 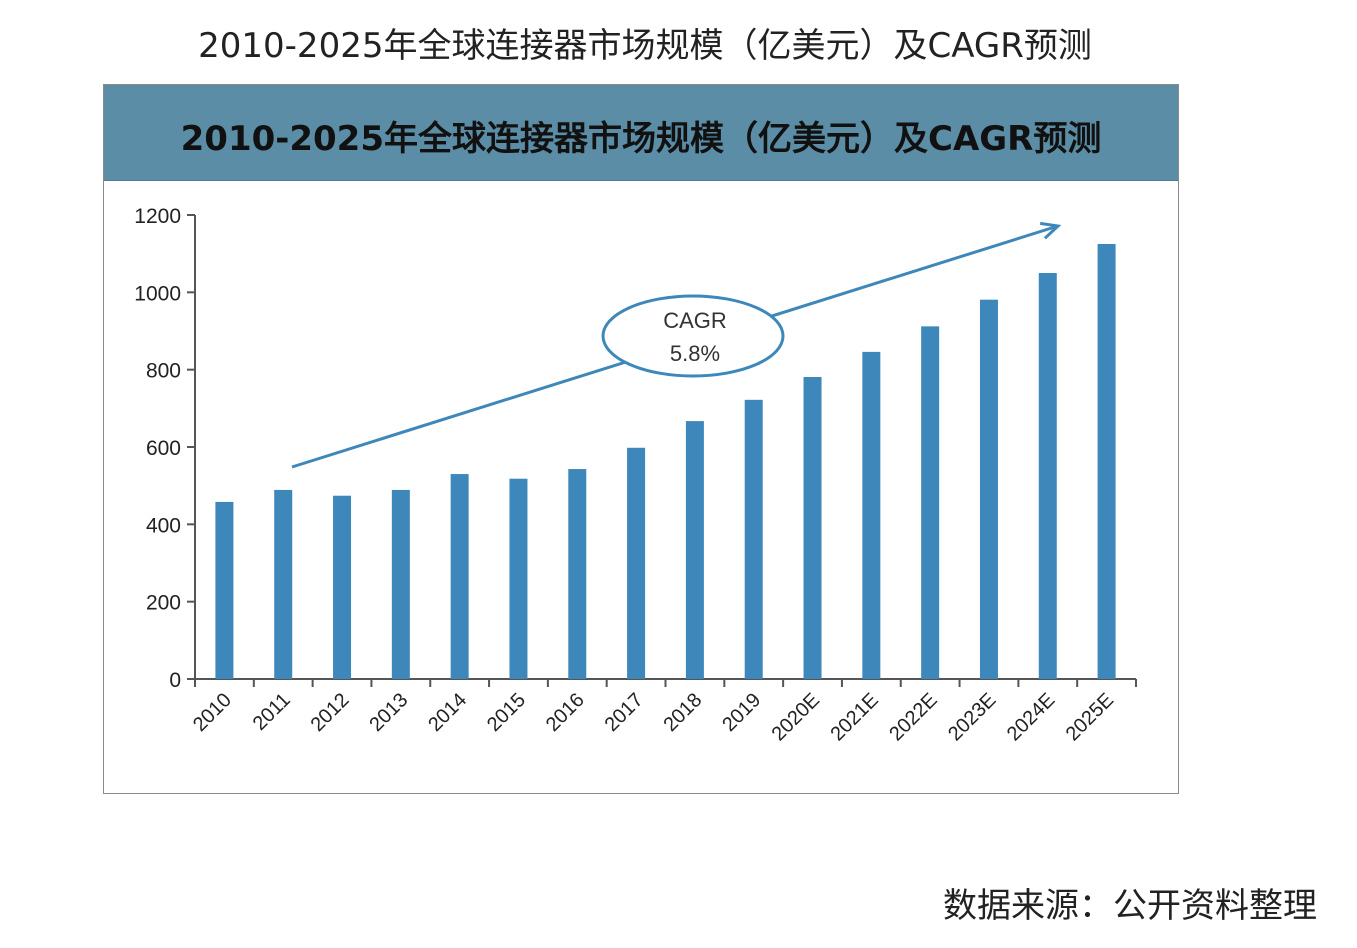 What do you see at coordinates (854, 717) in the screenshot?
I see `x-tick-label: 2021E` at bounding box center [854, 717].